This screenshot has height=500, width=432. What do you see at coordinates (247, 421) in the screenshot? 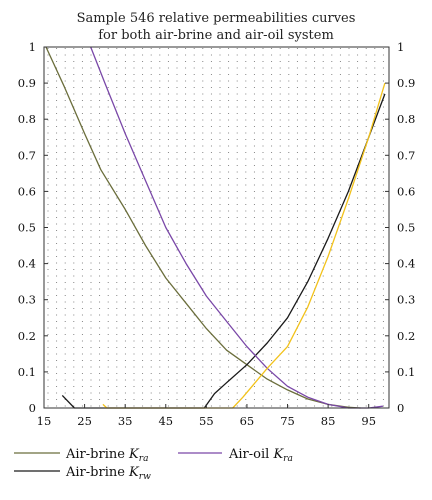
I see `x-tick-label: 65` at bounding box center [247, 421].